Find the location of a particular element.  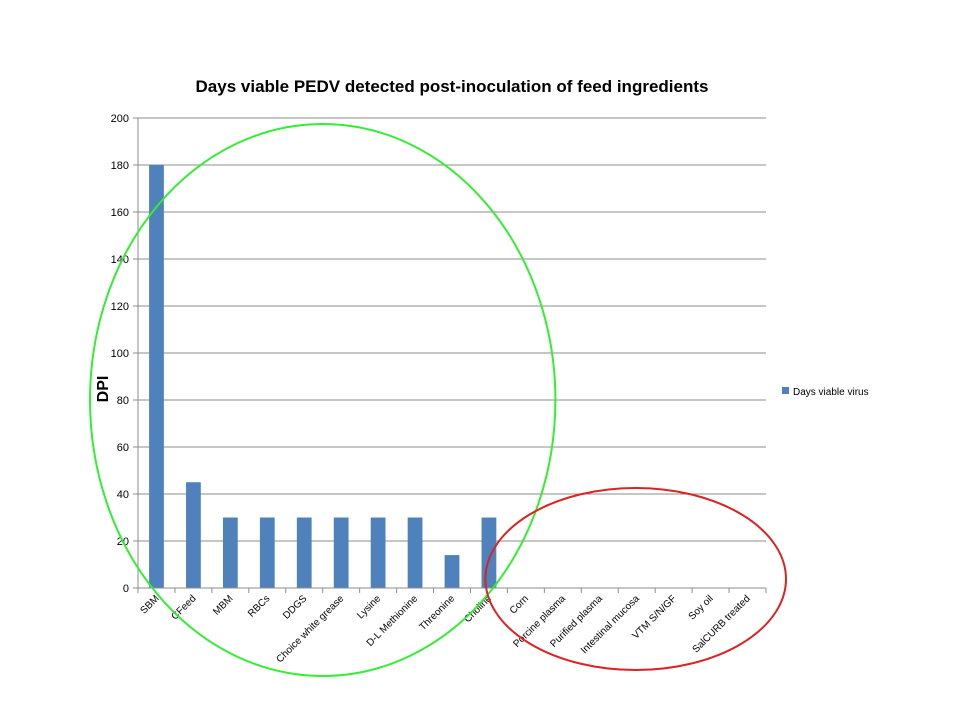

red-ellipse is located at coordinates (635, 579).